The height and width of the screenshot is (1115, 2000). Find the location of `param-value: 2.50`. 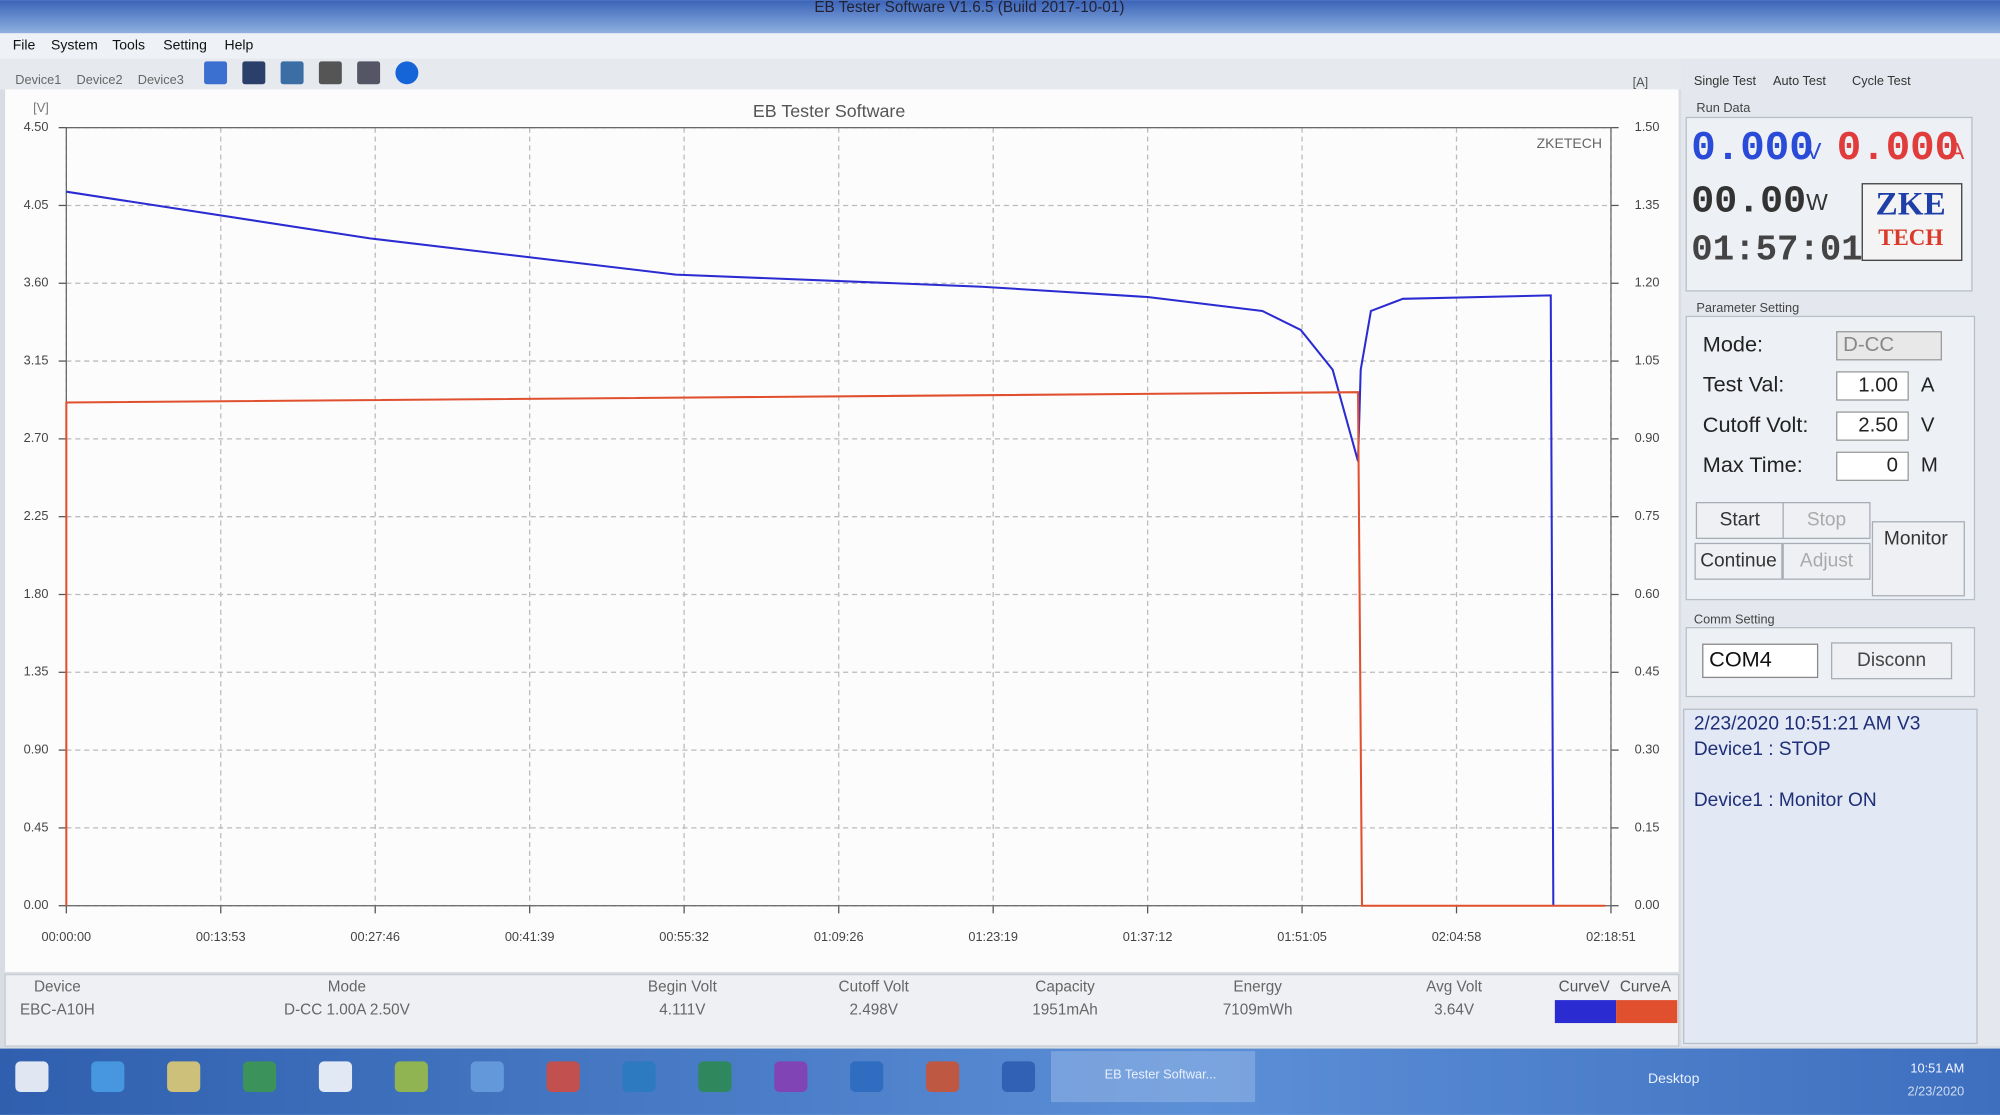

param-value: 2.50 is located at coordinates (1878, 426).